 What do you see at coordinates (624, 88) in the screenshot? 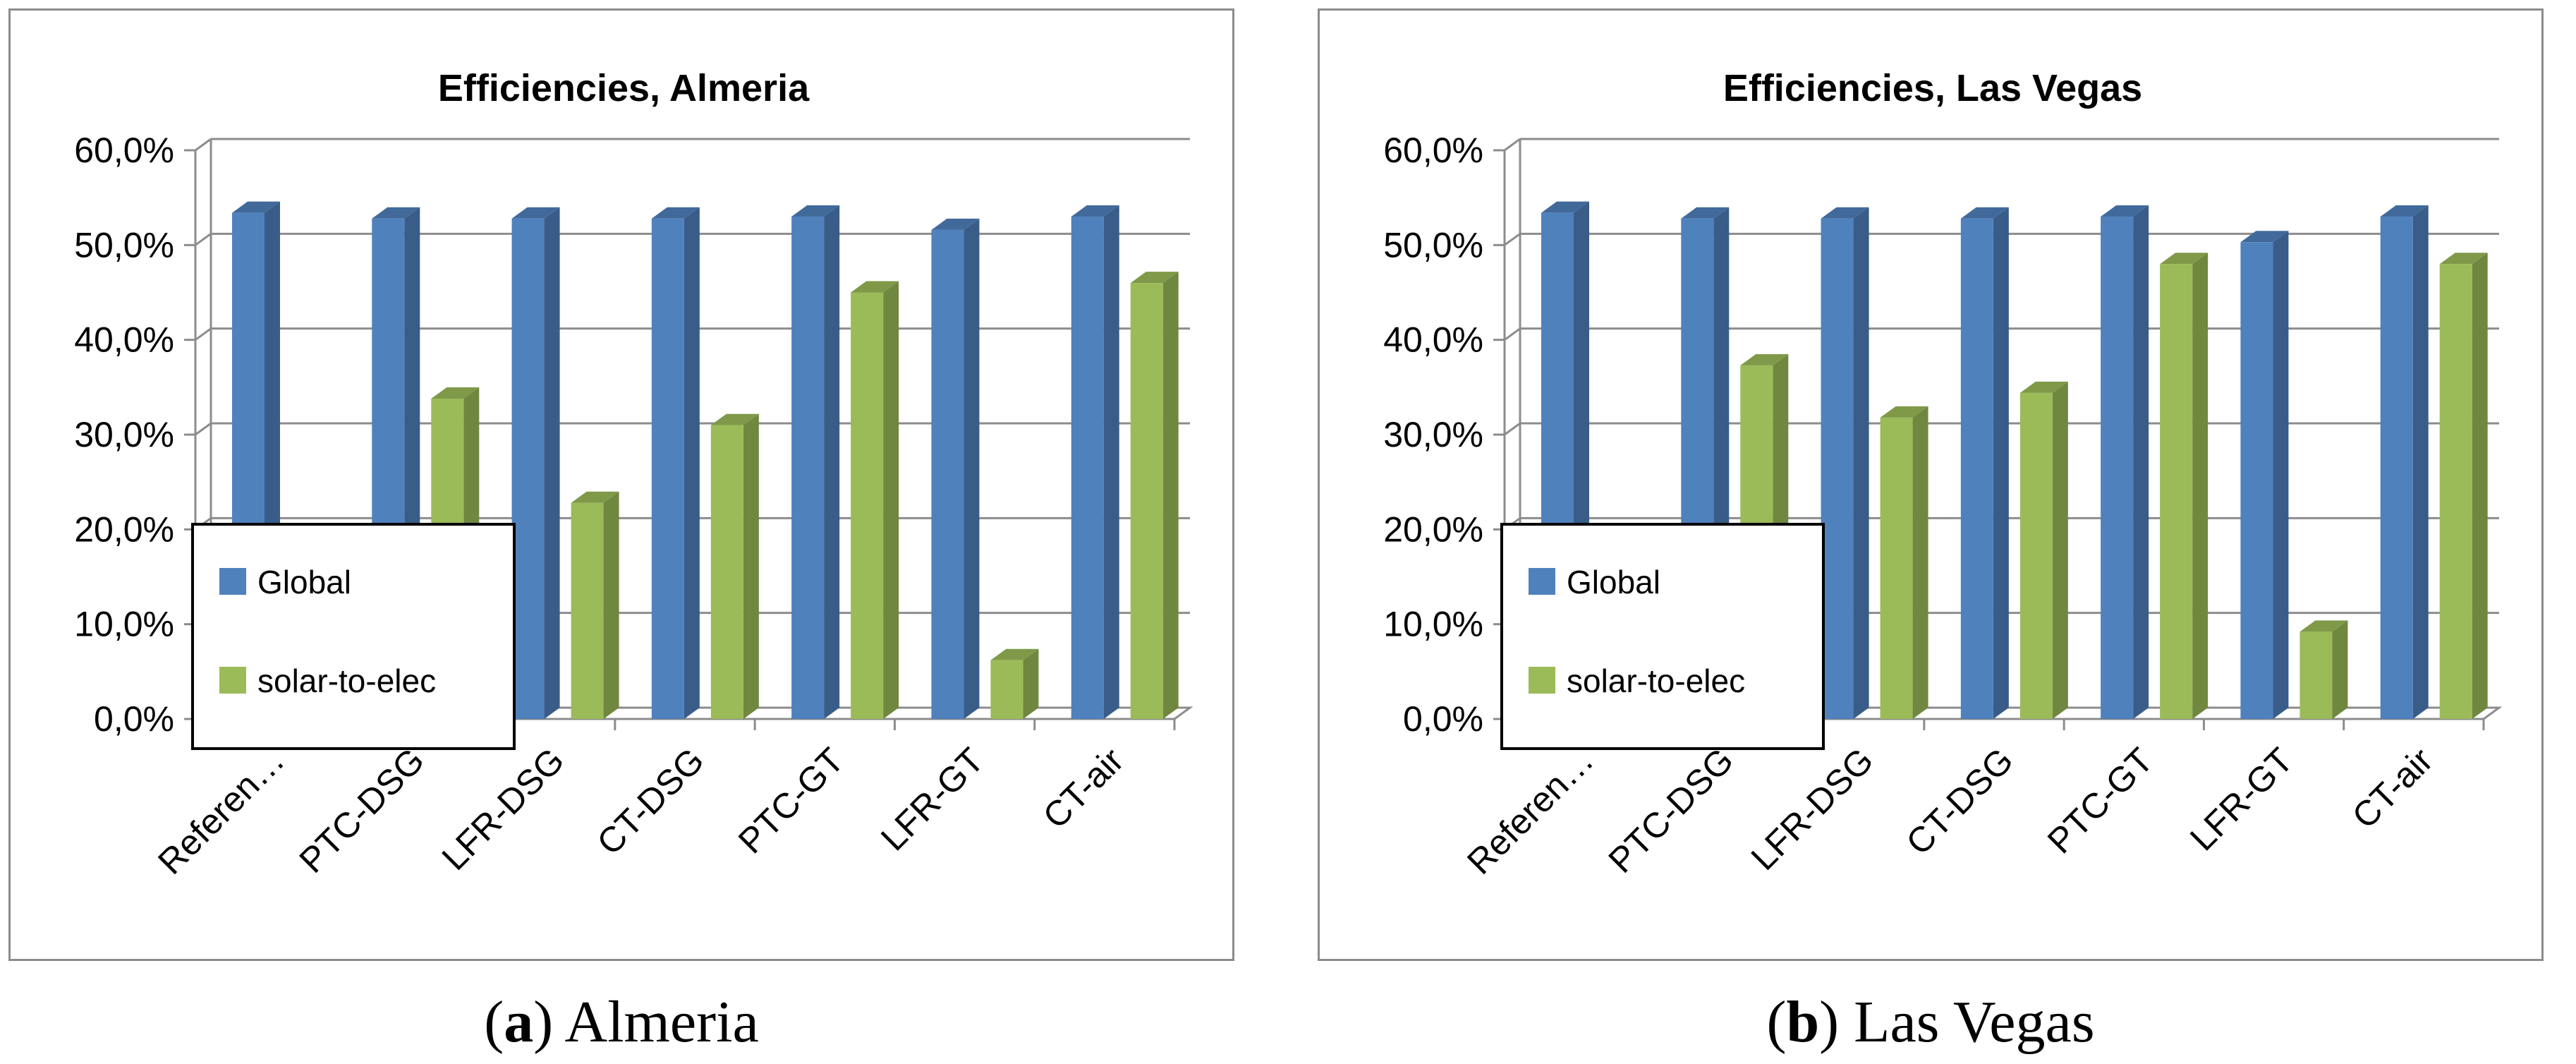
I see `chart-title: Efficiencies, Almeria` at bounding box center [624, 88].